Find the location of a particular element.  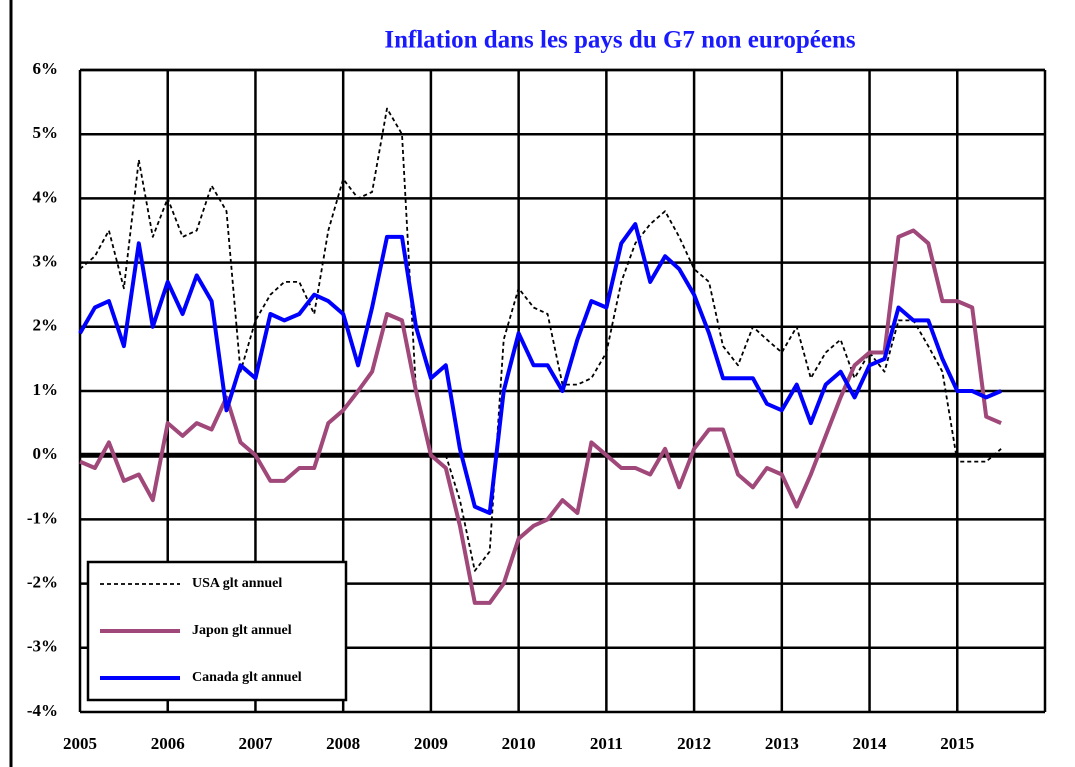

y-tick-label: -1% is located at coordinates (42, 517).